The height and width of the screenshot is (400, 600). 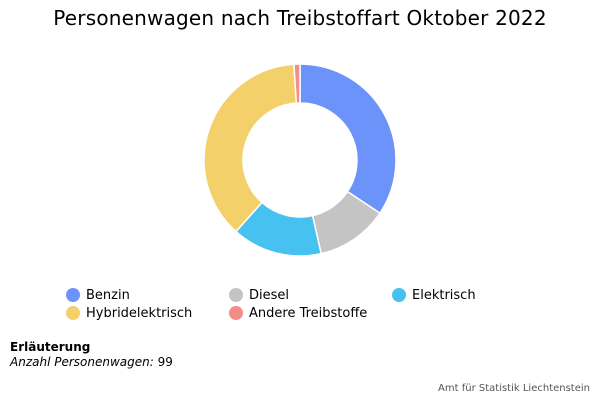 What do you see at coordinates (108, 295) in the screenshot?
I see `legend-label-benzin: Benzin` at bounding box center [108, 295].